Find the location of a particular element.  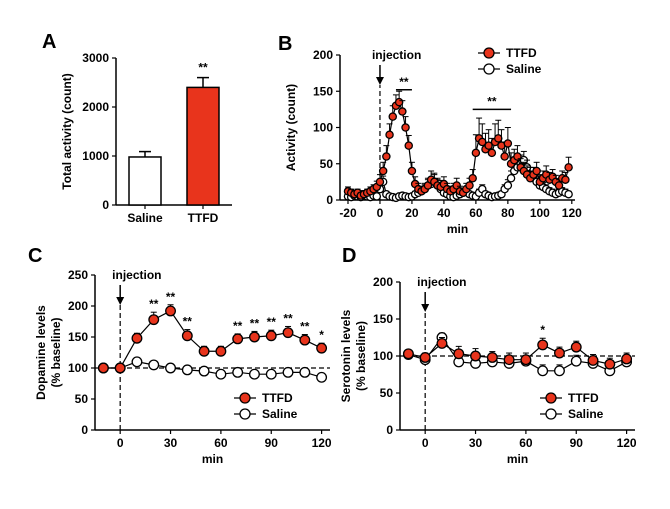

bar-saline is located at coordinates (145, 181).